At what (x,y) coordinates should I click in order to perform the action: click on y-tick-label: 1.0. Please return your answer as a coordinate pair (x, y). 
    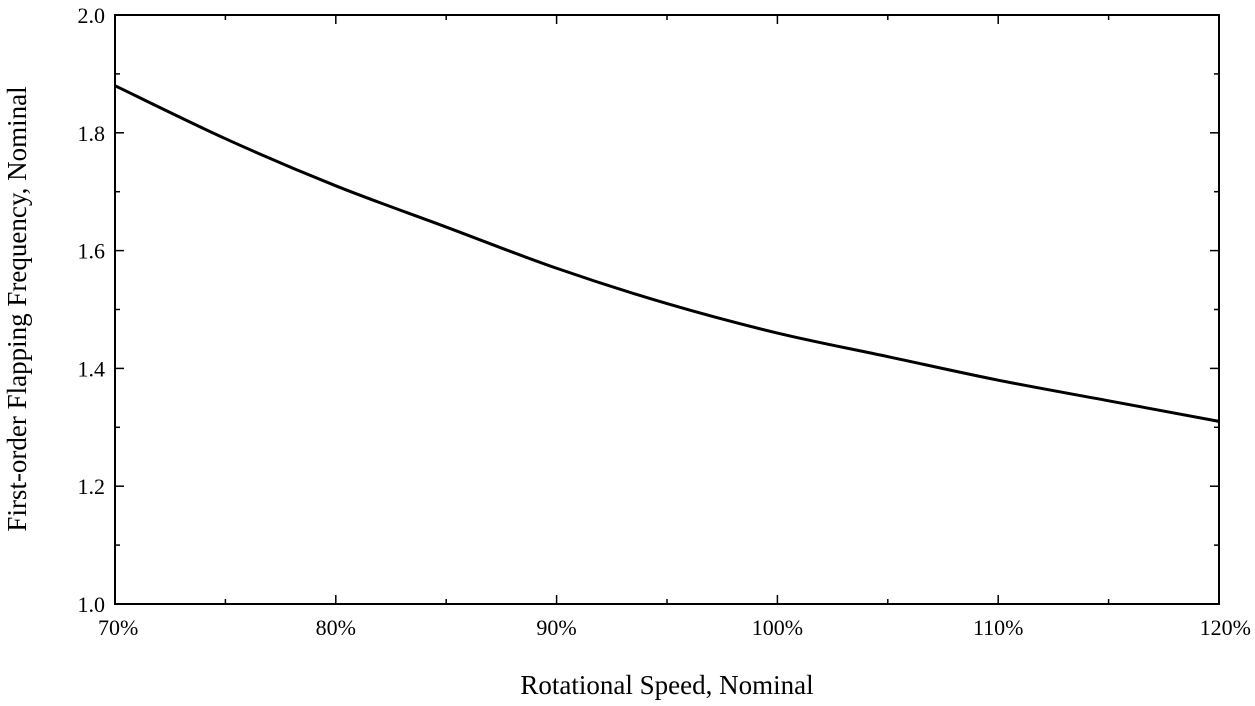
    Looking at the image, I should click on (92, 604).